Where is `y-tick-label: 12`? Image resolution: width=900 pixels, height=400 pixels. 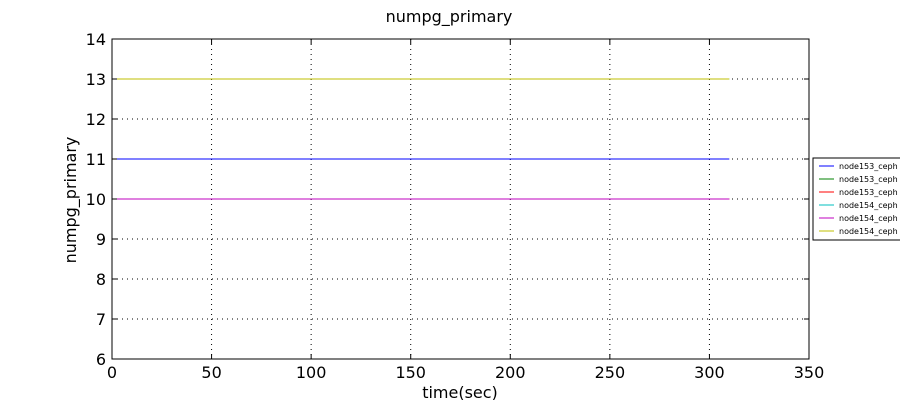
y-tick-label: 12 is located at coordinates (96, 119).